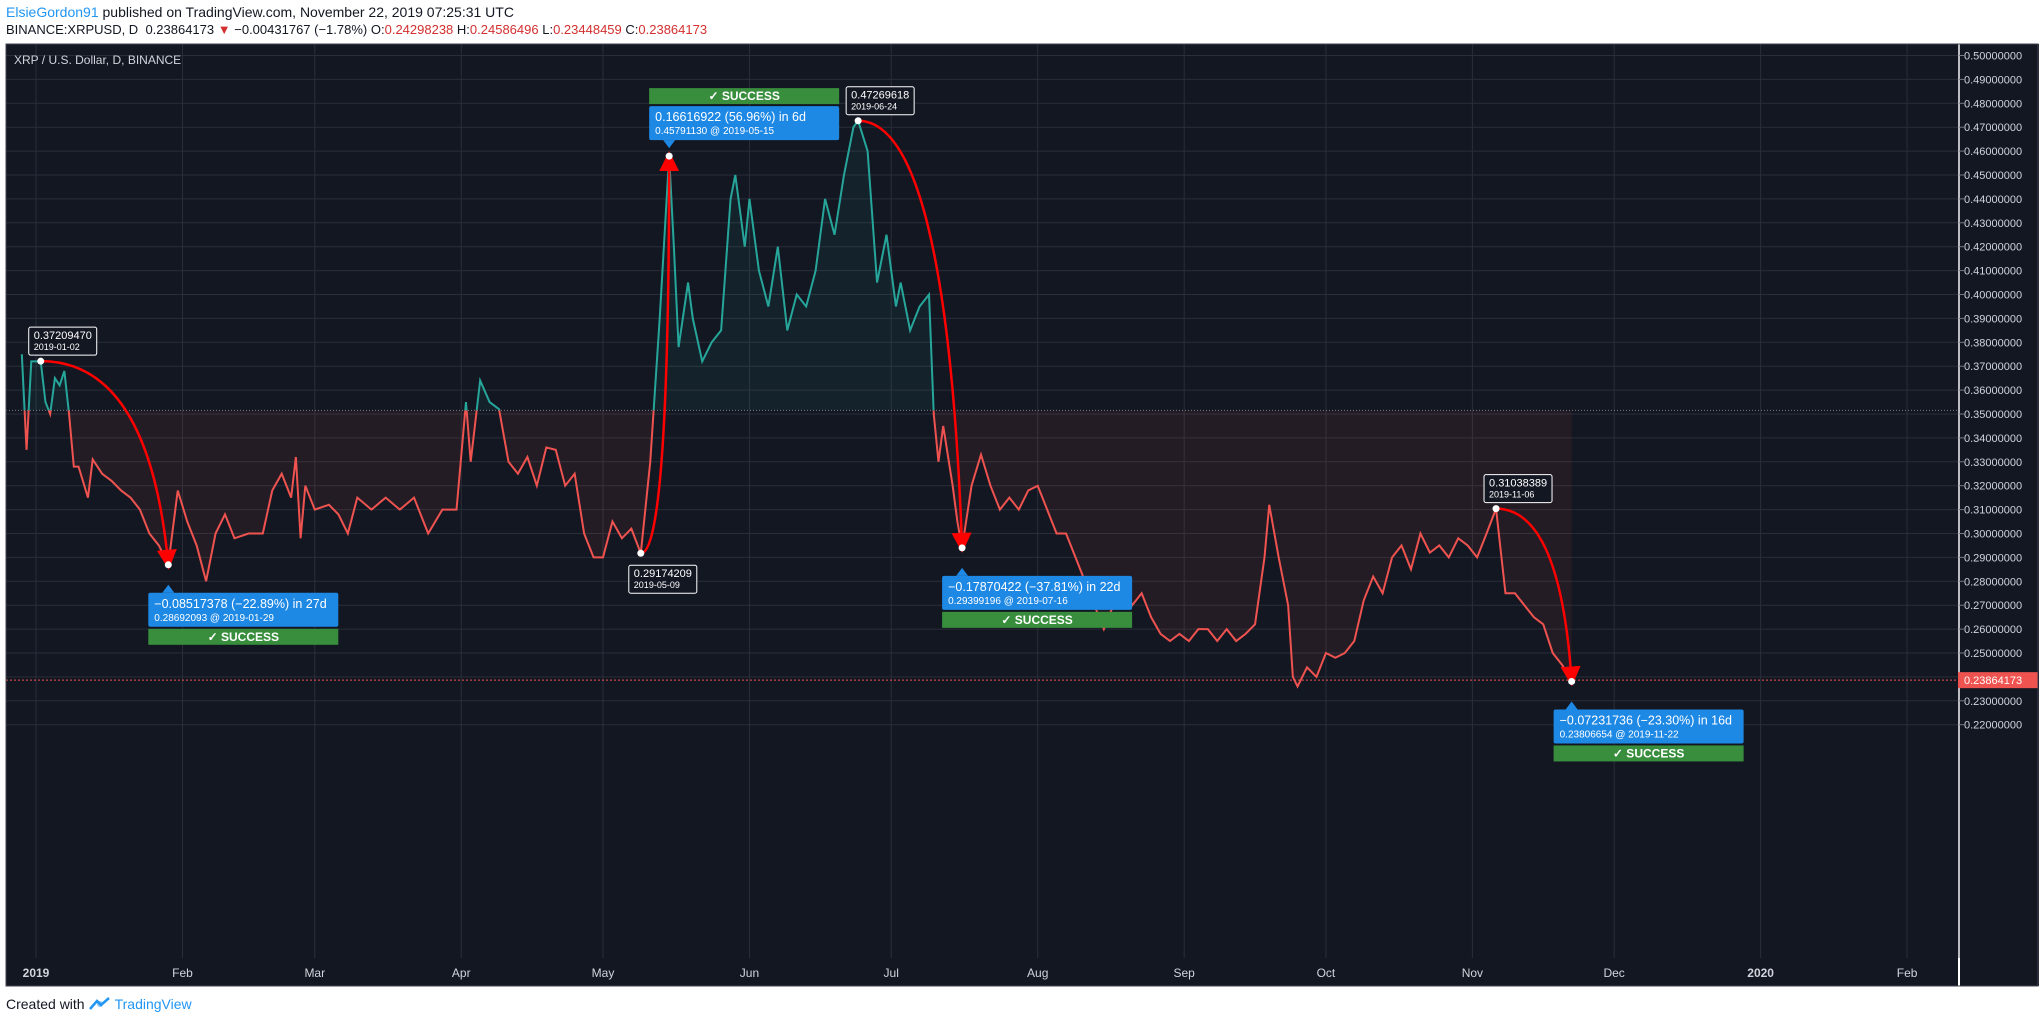  What do you see at coordinates (1998, 680) in the screenshot?
I see `last-price-badge` at bounding box center [1998, 680].